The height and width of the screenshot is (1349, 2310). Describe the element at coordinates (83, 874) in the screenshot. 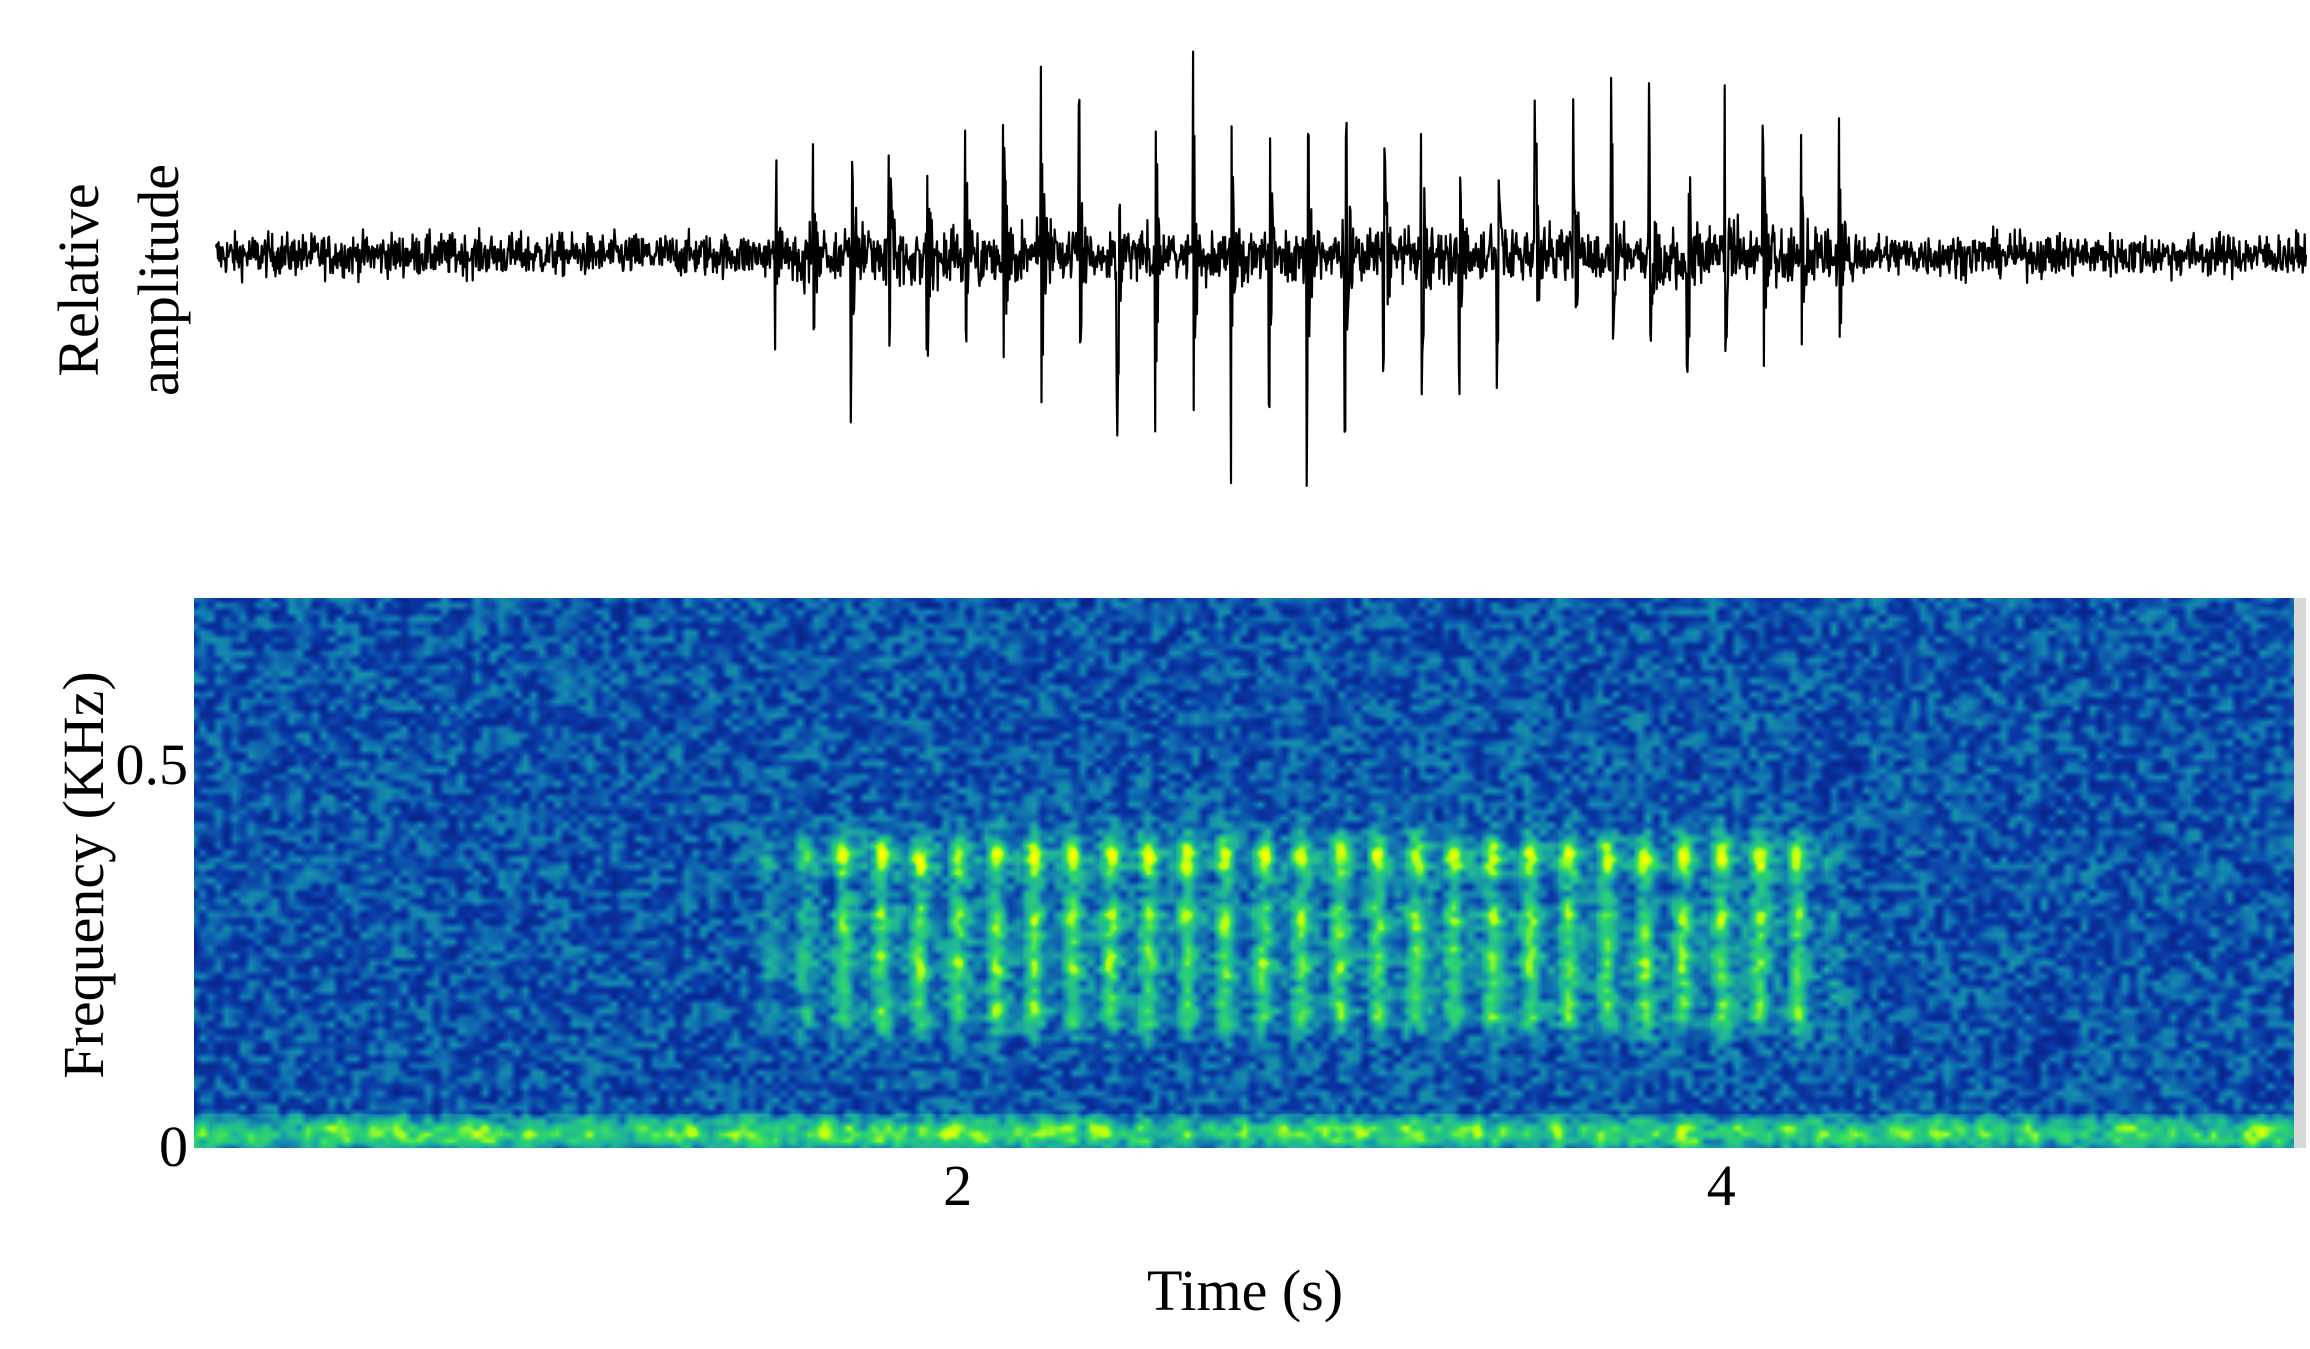

I see `spectrogram-ylabel: Frequency (KHz)` at that location.